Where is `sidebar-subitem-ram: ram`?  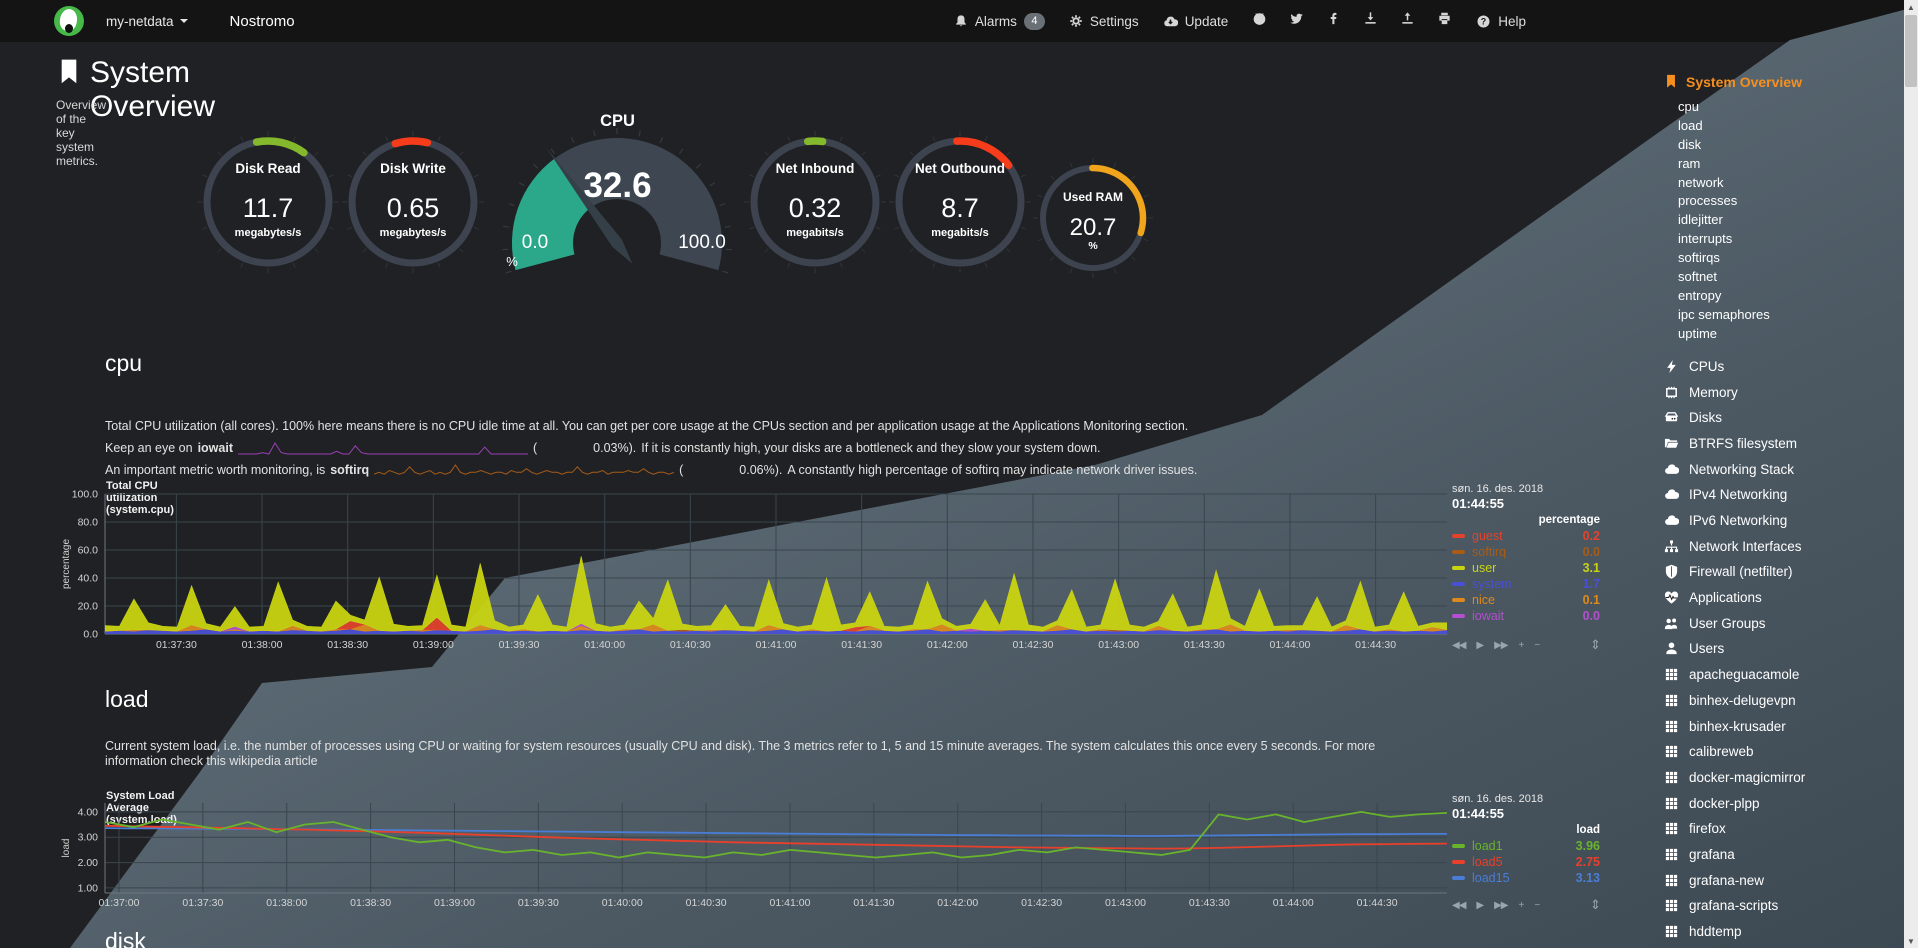
sidebar-subitem-ram: ram is located at coordinates (1689, 163).